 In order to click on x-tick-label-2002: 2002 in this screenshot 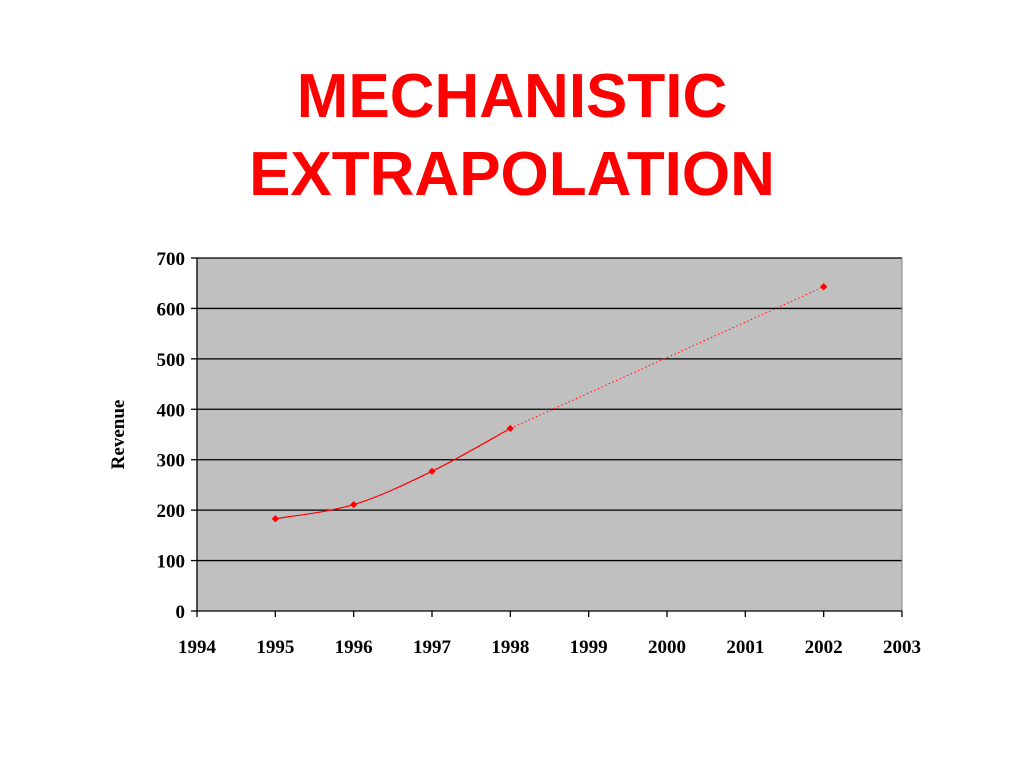, I will do `click(824, 647)`.